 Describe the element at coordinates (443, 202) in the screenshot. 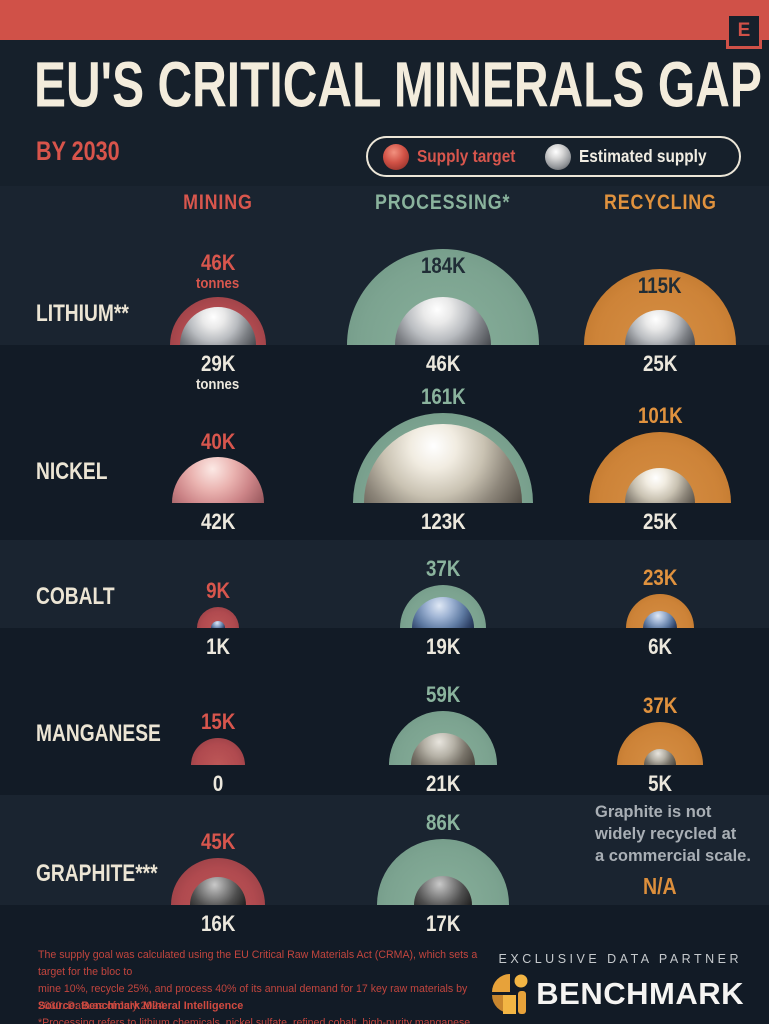

I see `column-header-processing: PROCESSING*` at that location.